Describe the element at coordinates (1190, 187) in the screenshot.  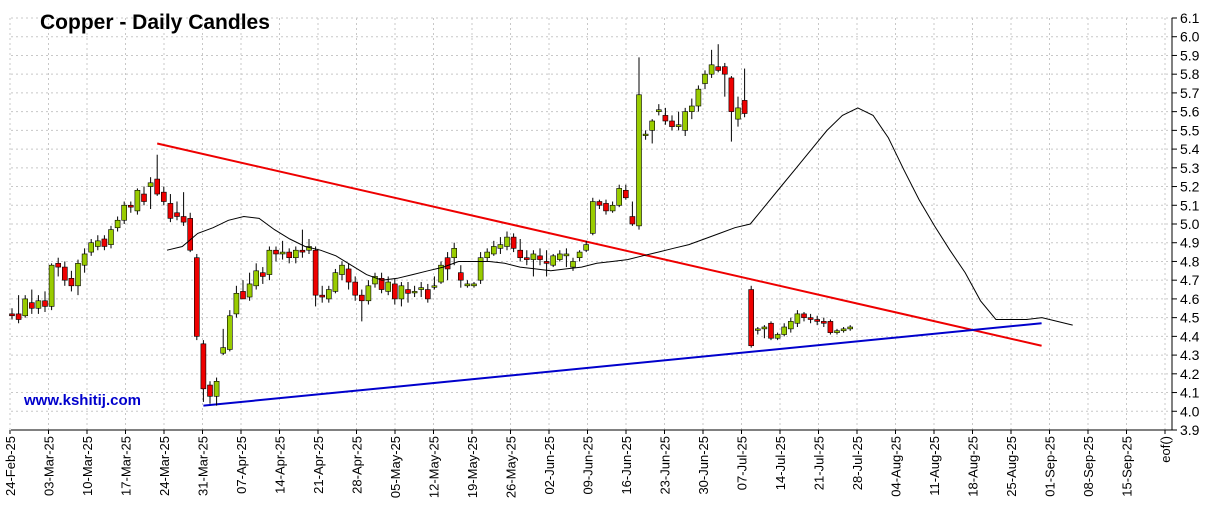
I see `y-tick-label: 5.2` at that location.